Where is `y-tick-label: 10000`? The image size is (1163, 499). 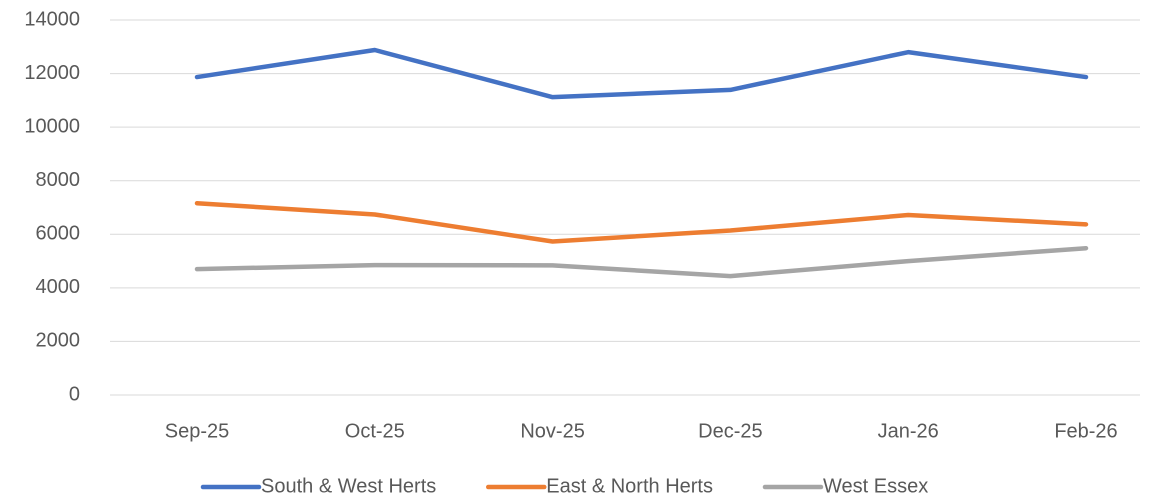 y-tick-label: 10000 is located at coordinates (52, 126).